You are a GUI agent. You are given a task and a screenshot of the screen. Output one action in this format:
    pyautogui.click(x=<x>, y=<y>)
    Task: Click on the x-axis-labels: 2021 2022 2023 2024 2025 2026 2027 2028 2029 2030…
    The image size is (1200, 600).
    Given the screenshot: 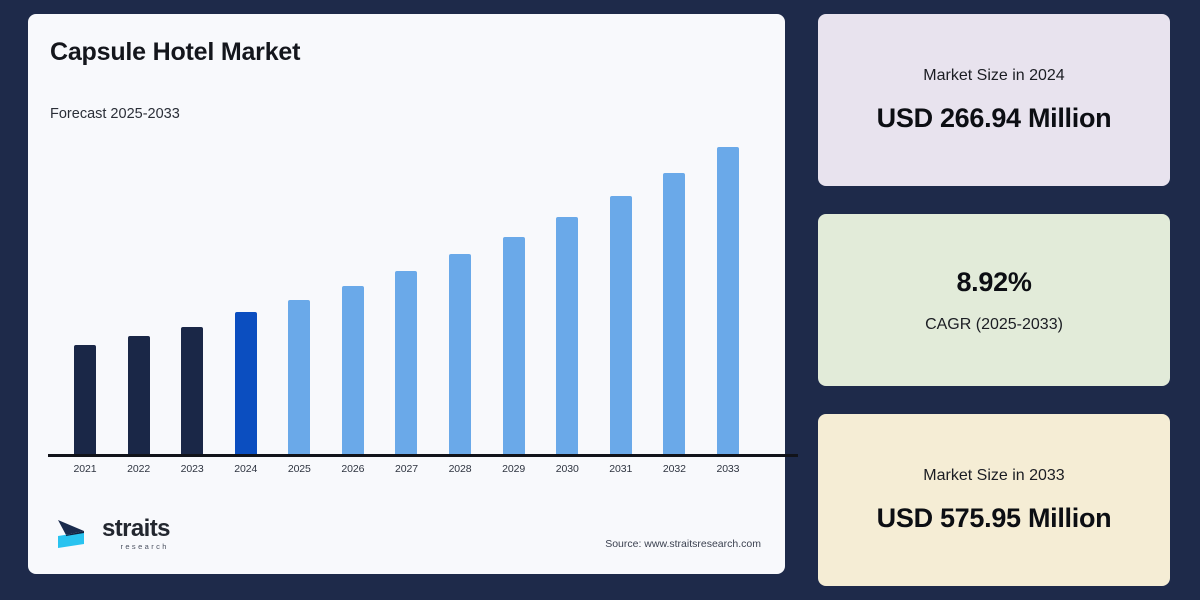 What is the action you would take?
    pyautogui.click(x=406, y=469)
    